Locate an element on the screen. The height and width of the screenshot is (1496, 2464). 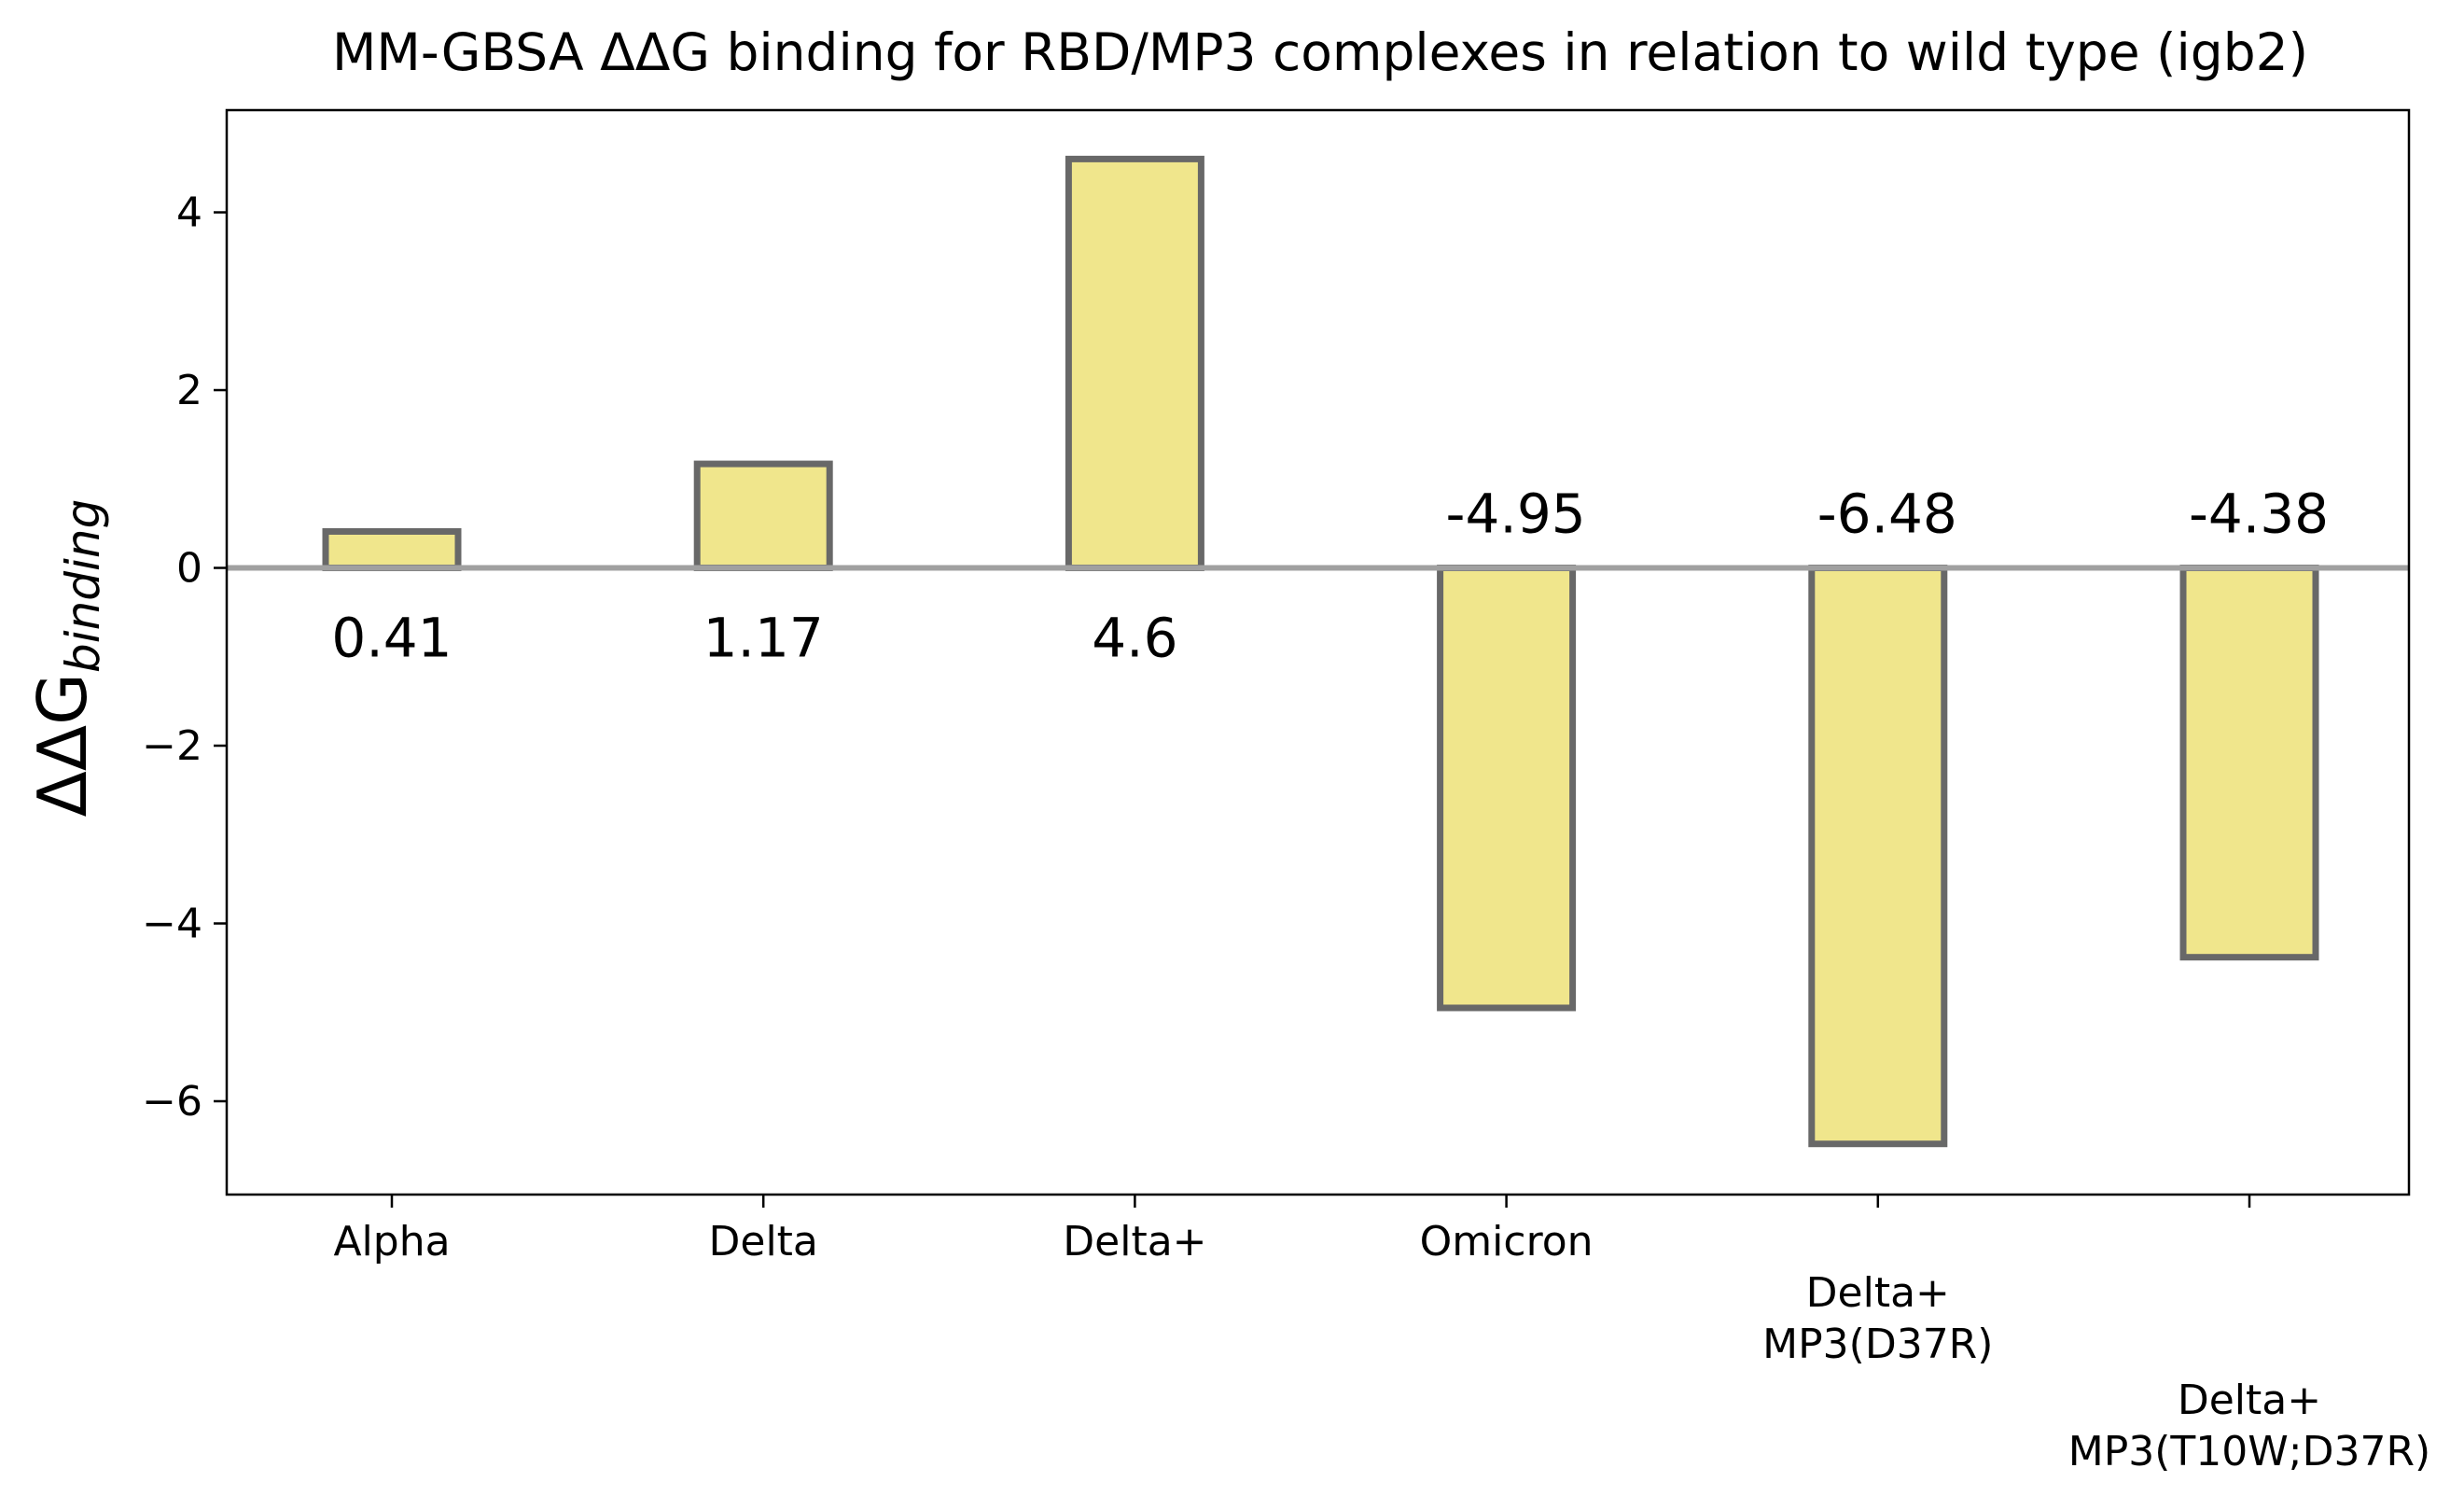
svg-text: ΔΔGbinding is located at coordinates (66, 658).